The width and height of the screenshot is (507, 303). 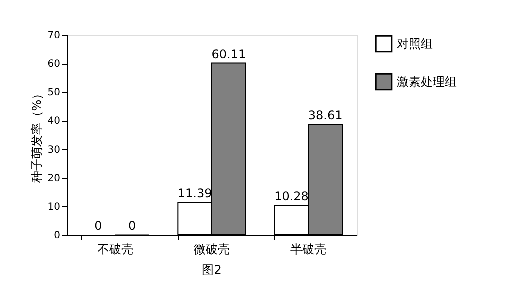 I want to click on caption: 图2, so click(x=212, y=270).